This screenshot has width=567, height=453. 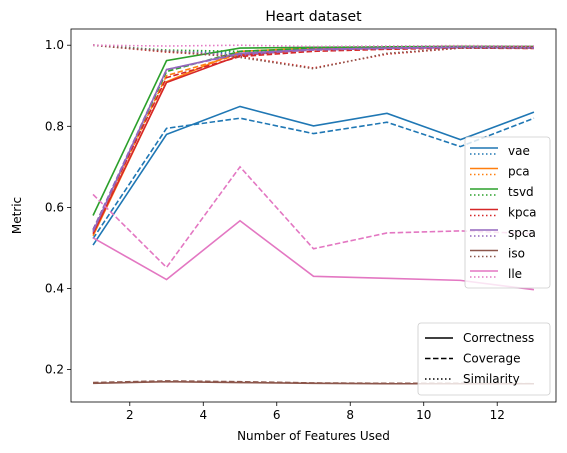 What do you see at coordinates (522, 213) in the screenshot?
I see `legend-label-kpca: kpca` at bounding box center [522, 213].